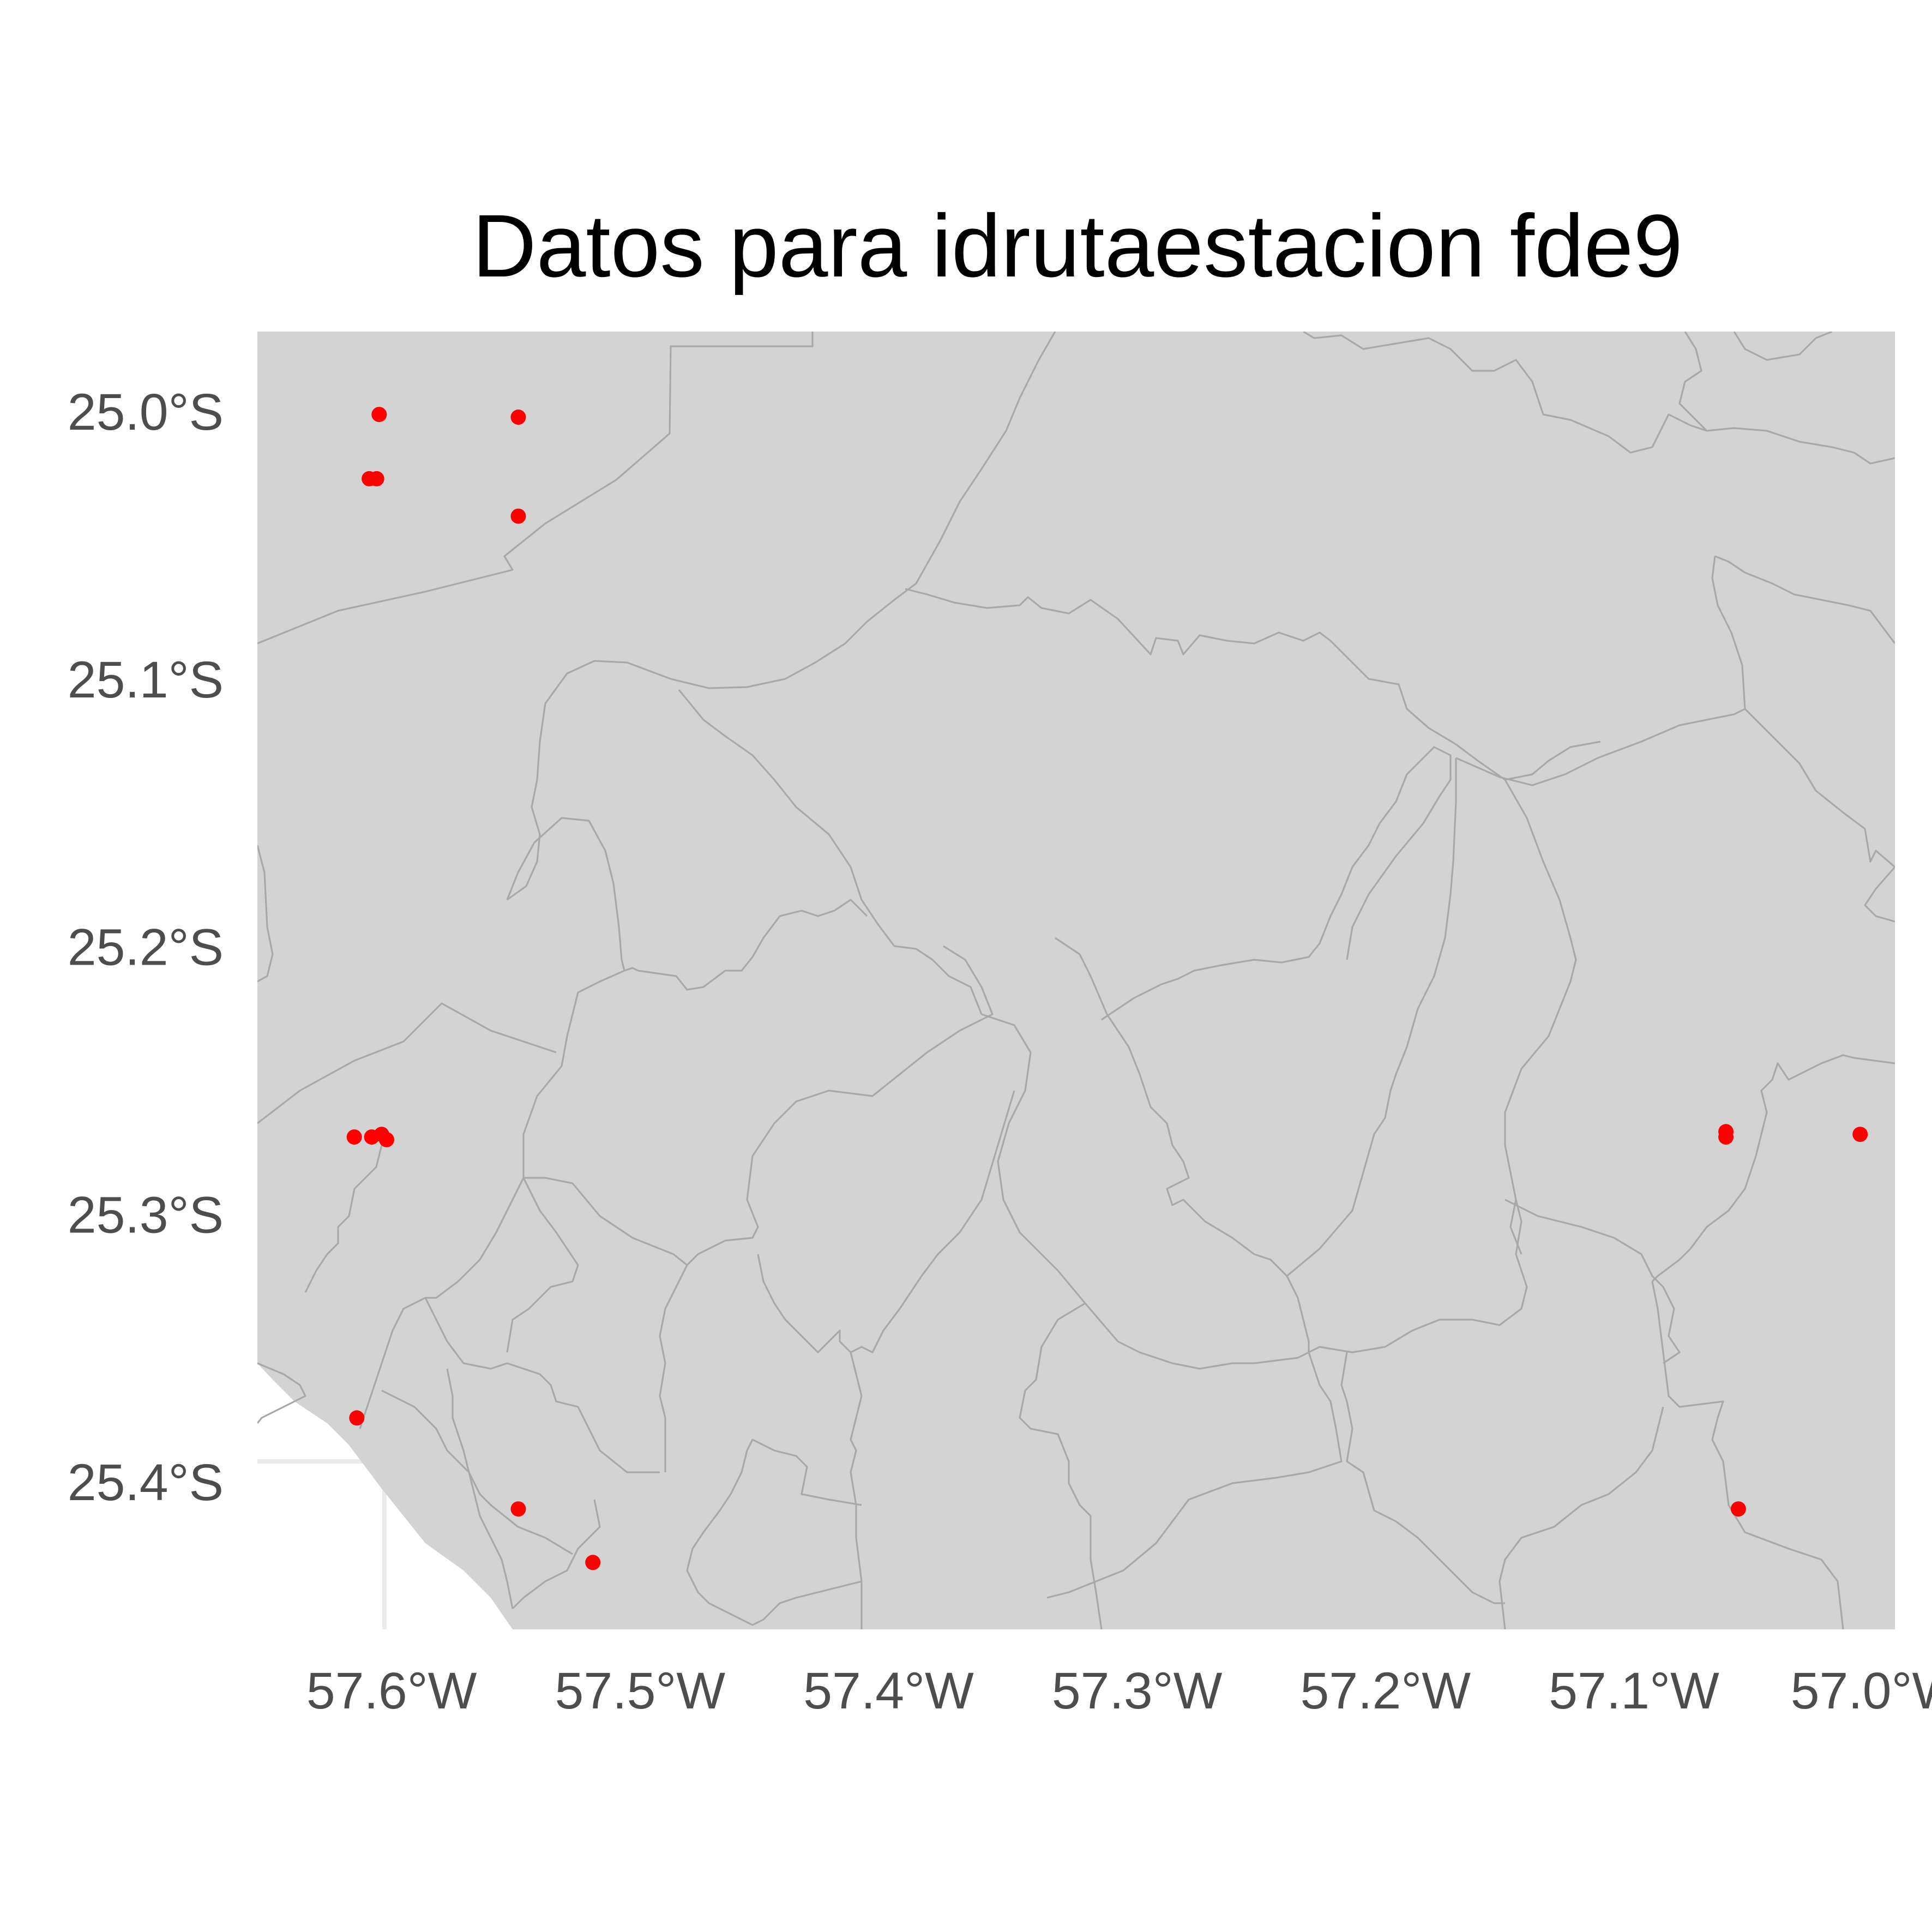  I want to click on y-tick-label: 25.4°S, so click(146, 1483).